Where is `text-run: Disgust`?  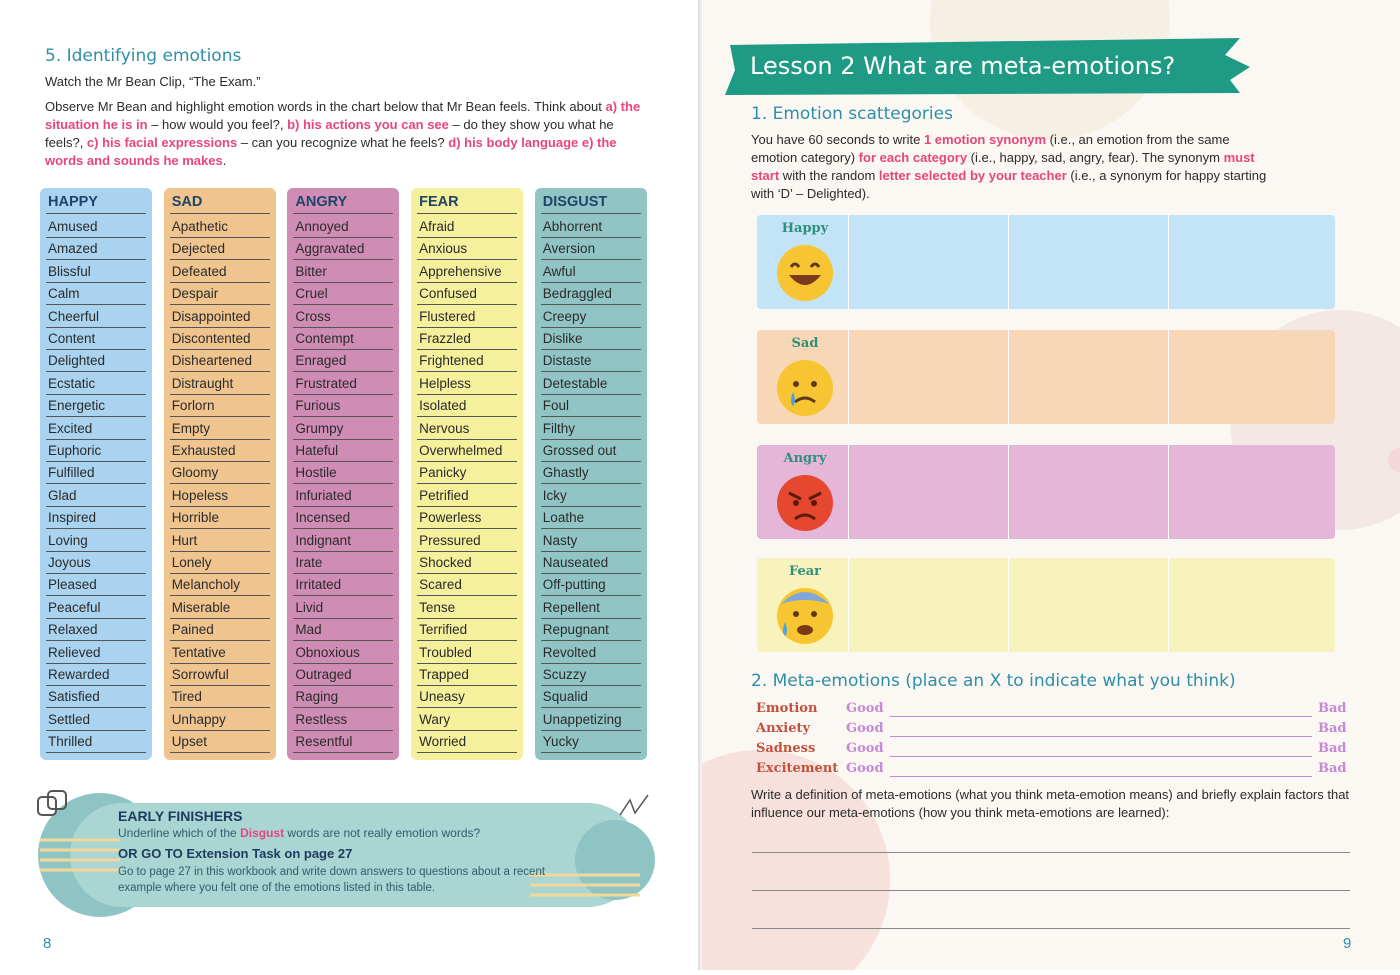 text-run: Disgust is located at coordinates (262, 833).